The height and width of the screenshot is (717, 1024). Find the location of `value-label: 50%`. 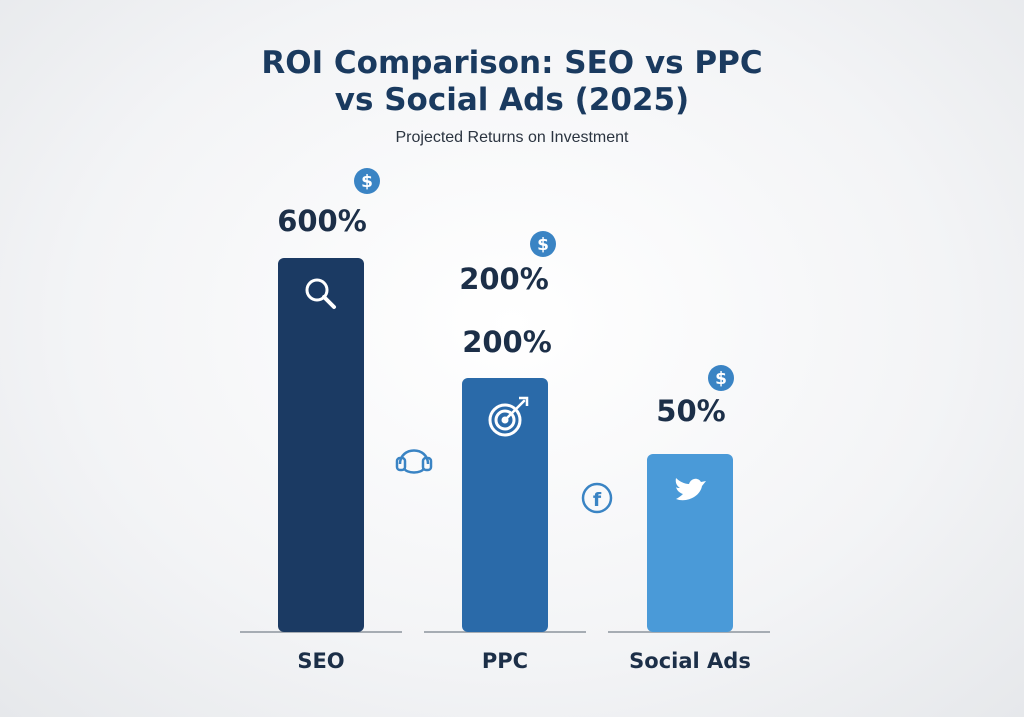

value-label: 50% is located at coordinates (690, 411).